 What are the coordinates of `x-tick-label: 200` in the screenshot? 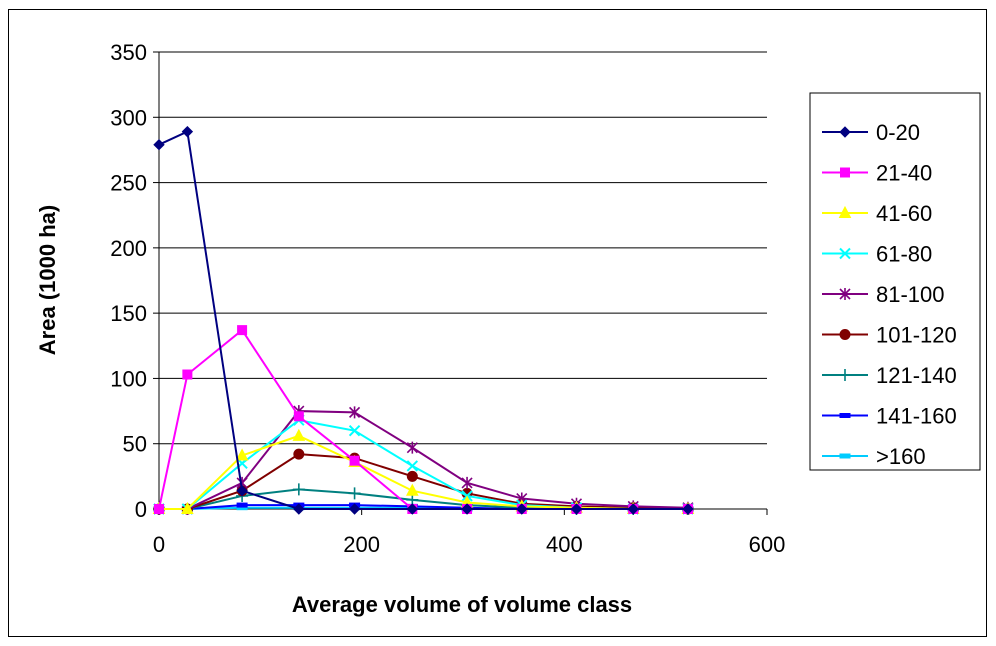 It's located at (361, 544).